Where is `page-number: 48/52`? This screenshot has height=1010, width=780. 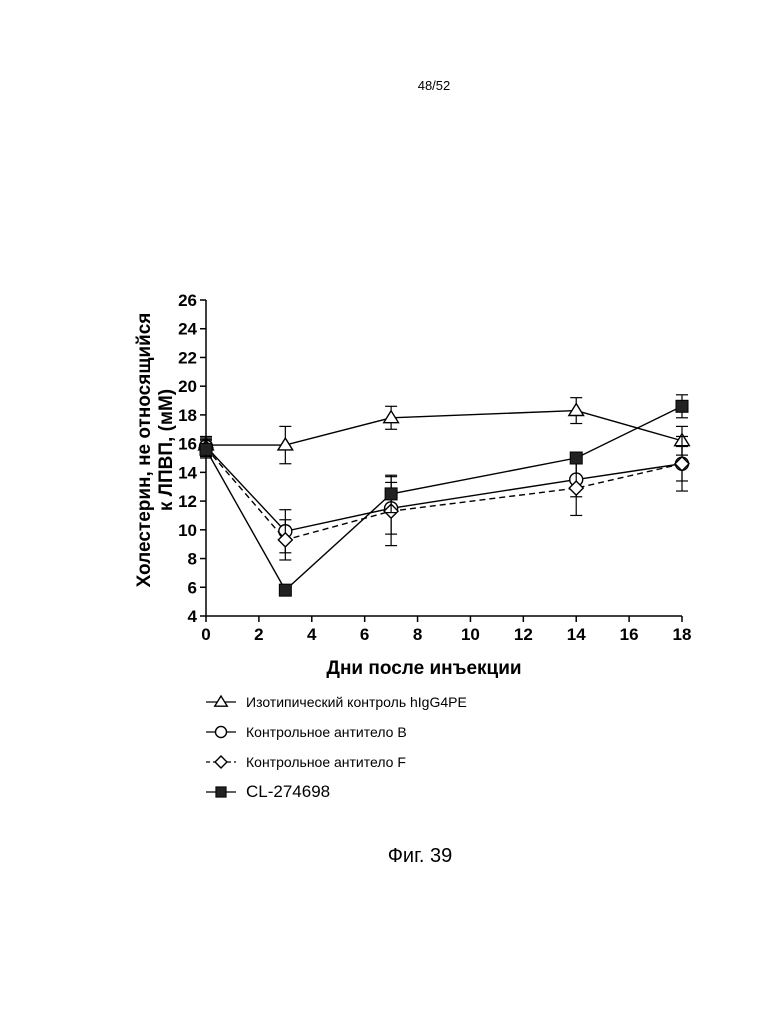 page-number: 48/52 is located at coordinates (390, 85).